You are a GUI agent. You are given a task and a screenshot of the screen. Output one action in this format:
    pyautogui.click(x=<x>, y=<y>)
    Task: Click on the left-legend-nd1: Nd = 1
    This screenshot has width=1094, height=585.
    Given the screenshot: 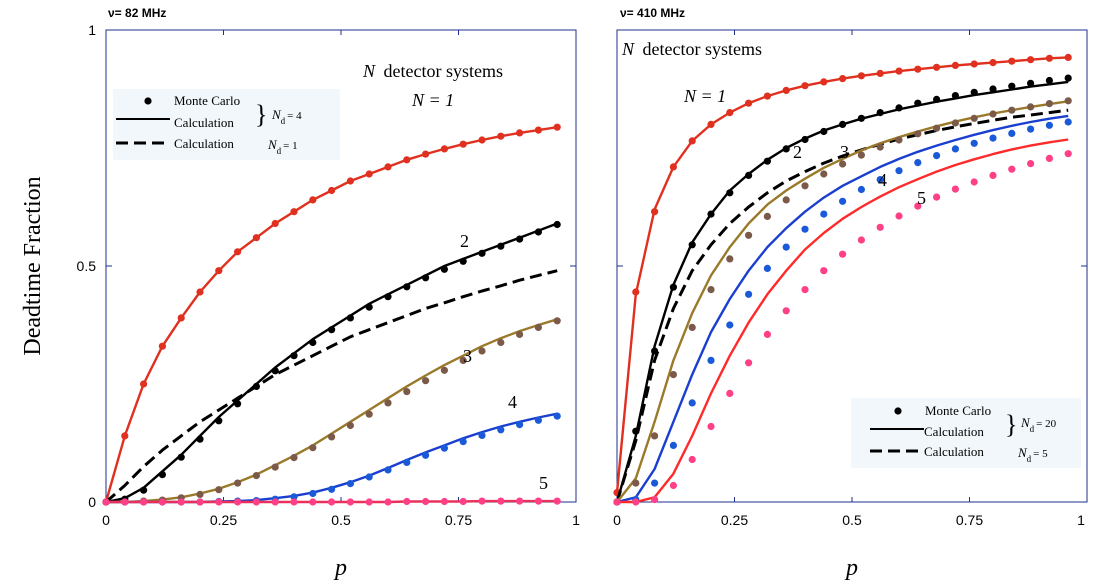 What is the action you would take?
    pyautogui.click(x=282, y=146)
    